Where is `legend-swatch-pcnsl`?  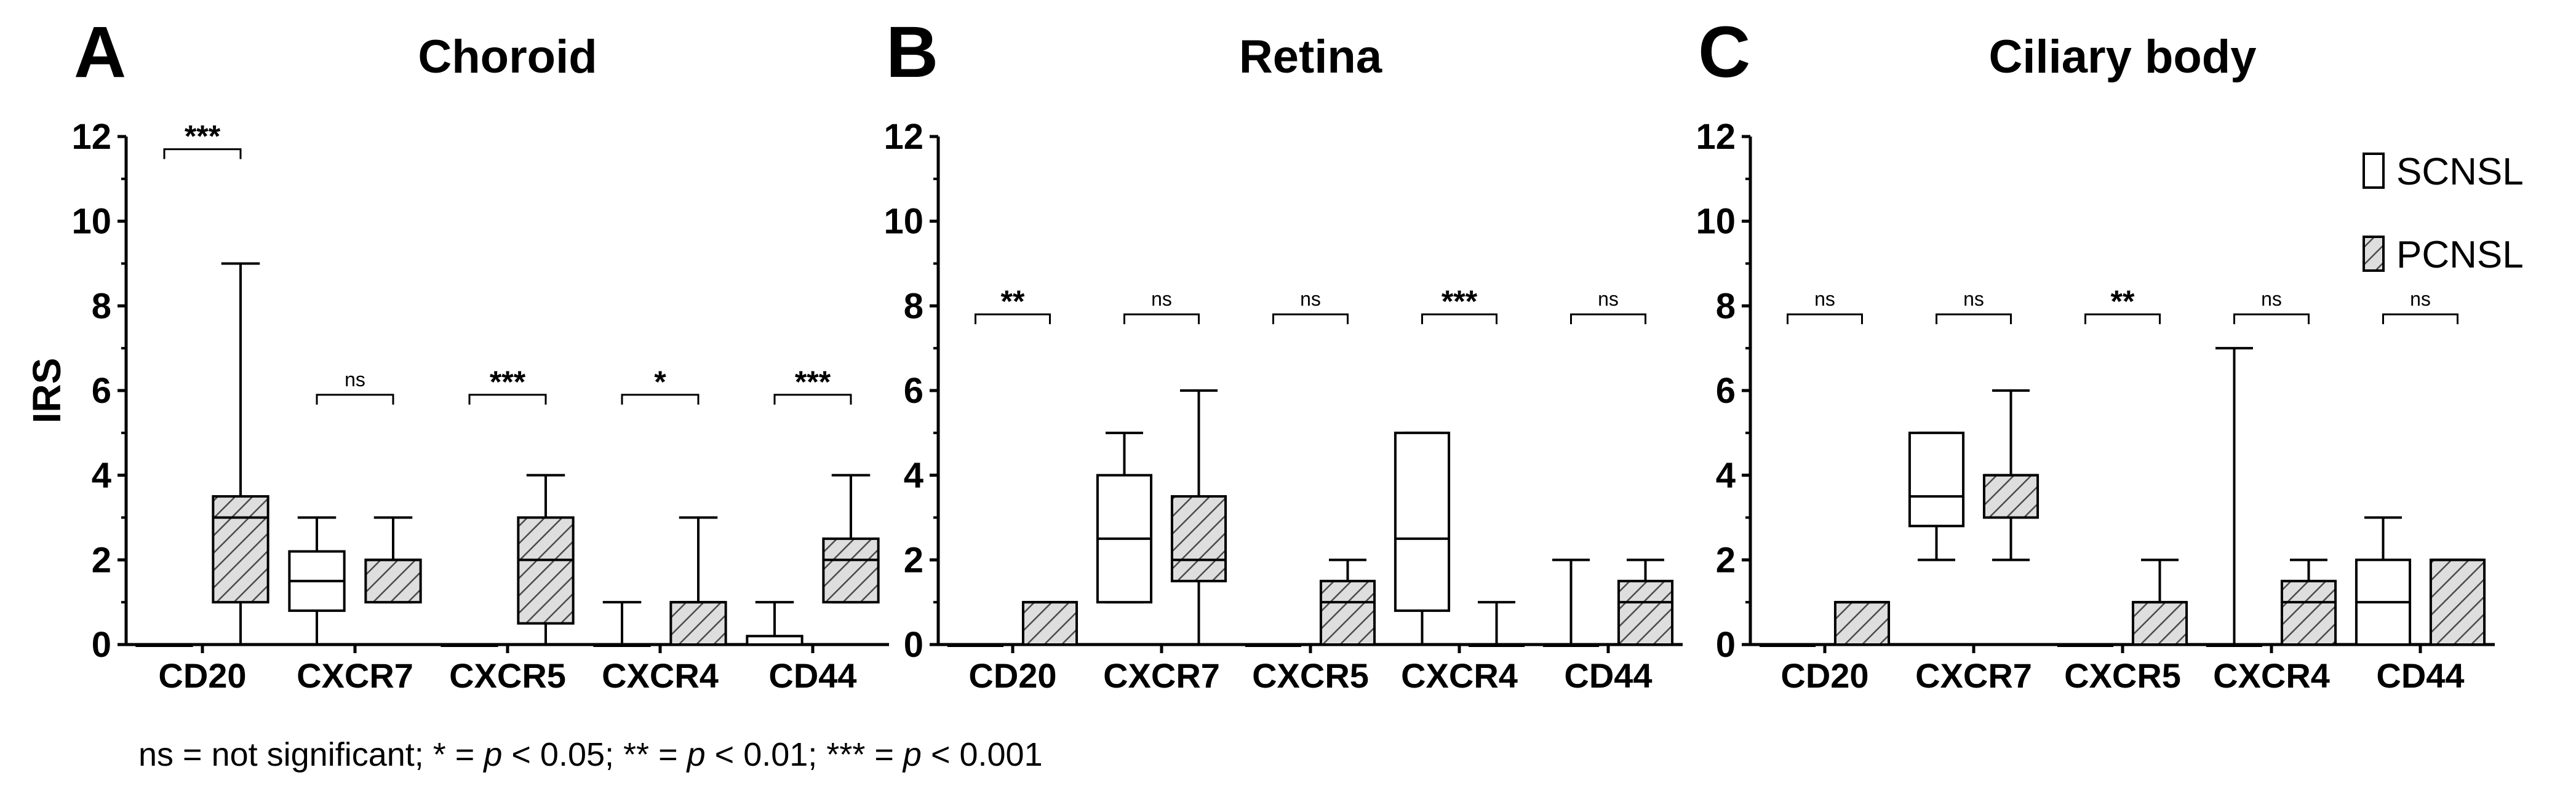 legend-swatch-pcnsl is located at coordinates (2374, 254).